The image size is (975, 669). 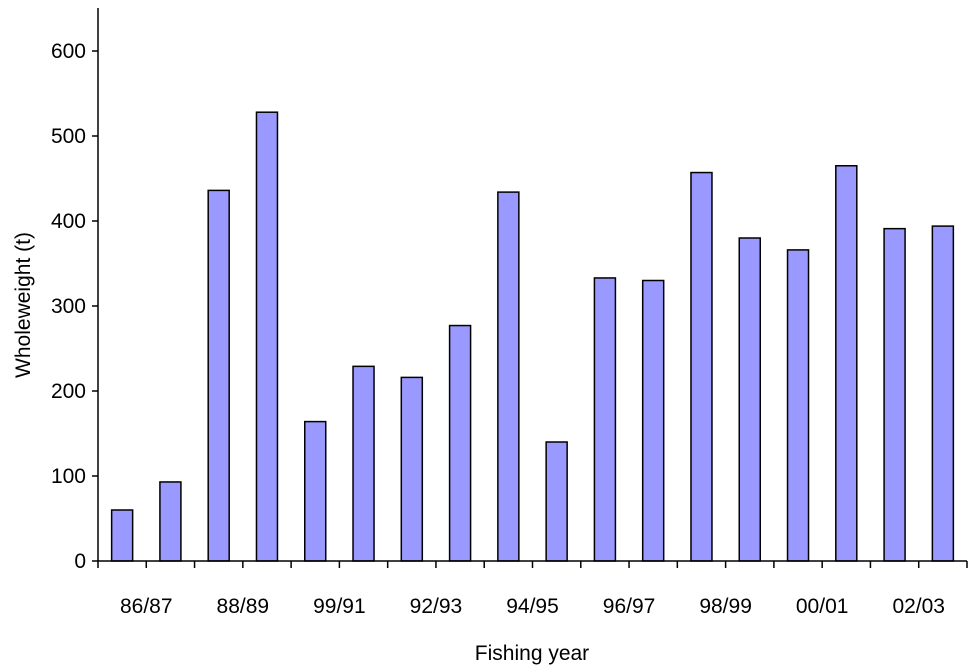 I want to click on x-tick-label: 02/03, so click(x=918, y=606).